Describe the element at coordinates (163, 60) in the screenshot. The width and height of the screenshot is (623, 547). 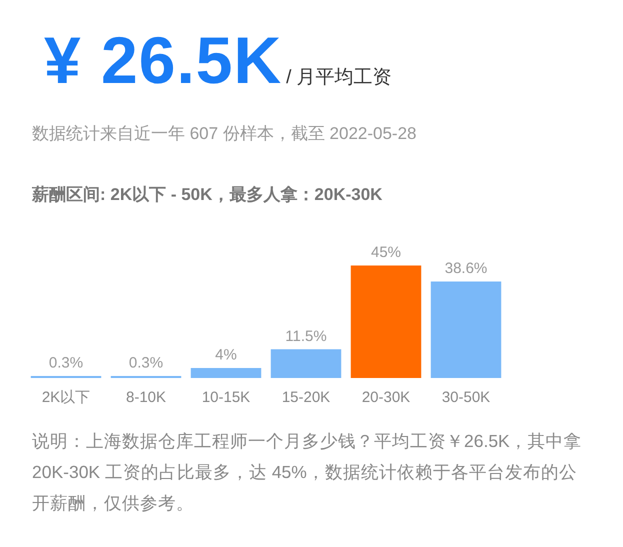
I see `chart-title: ¥ 26.5K` at that location.